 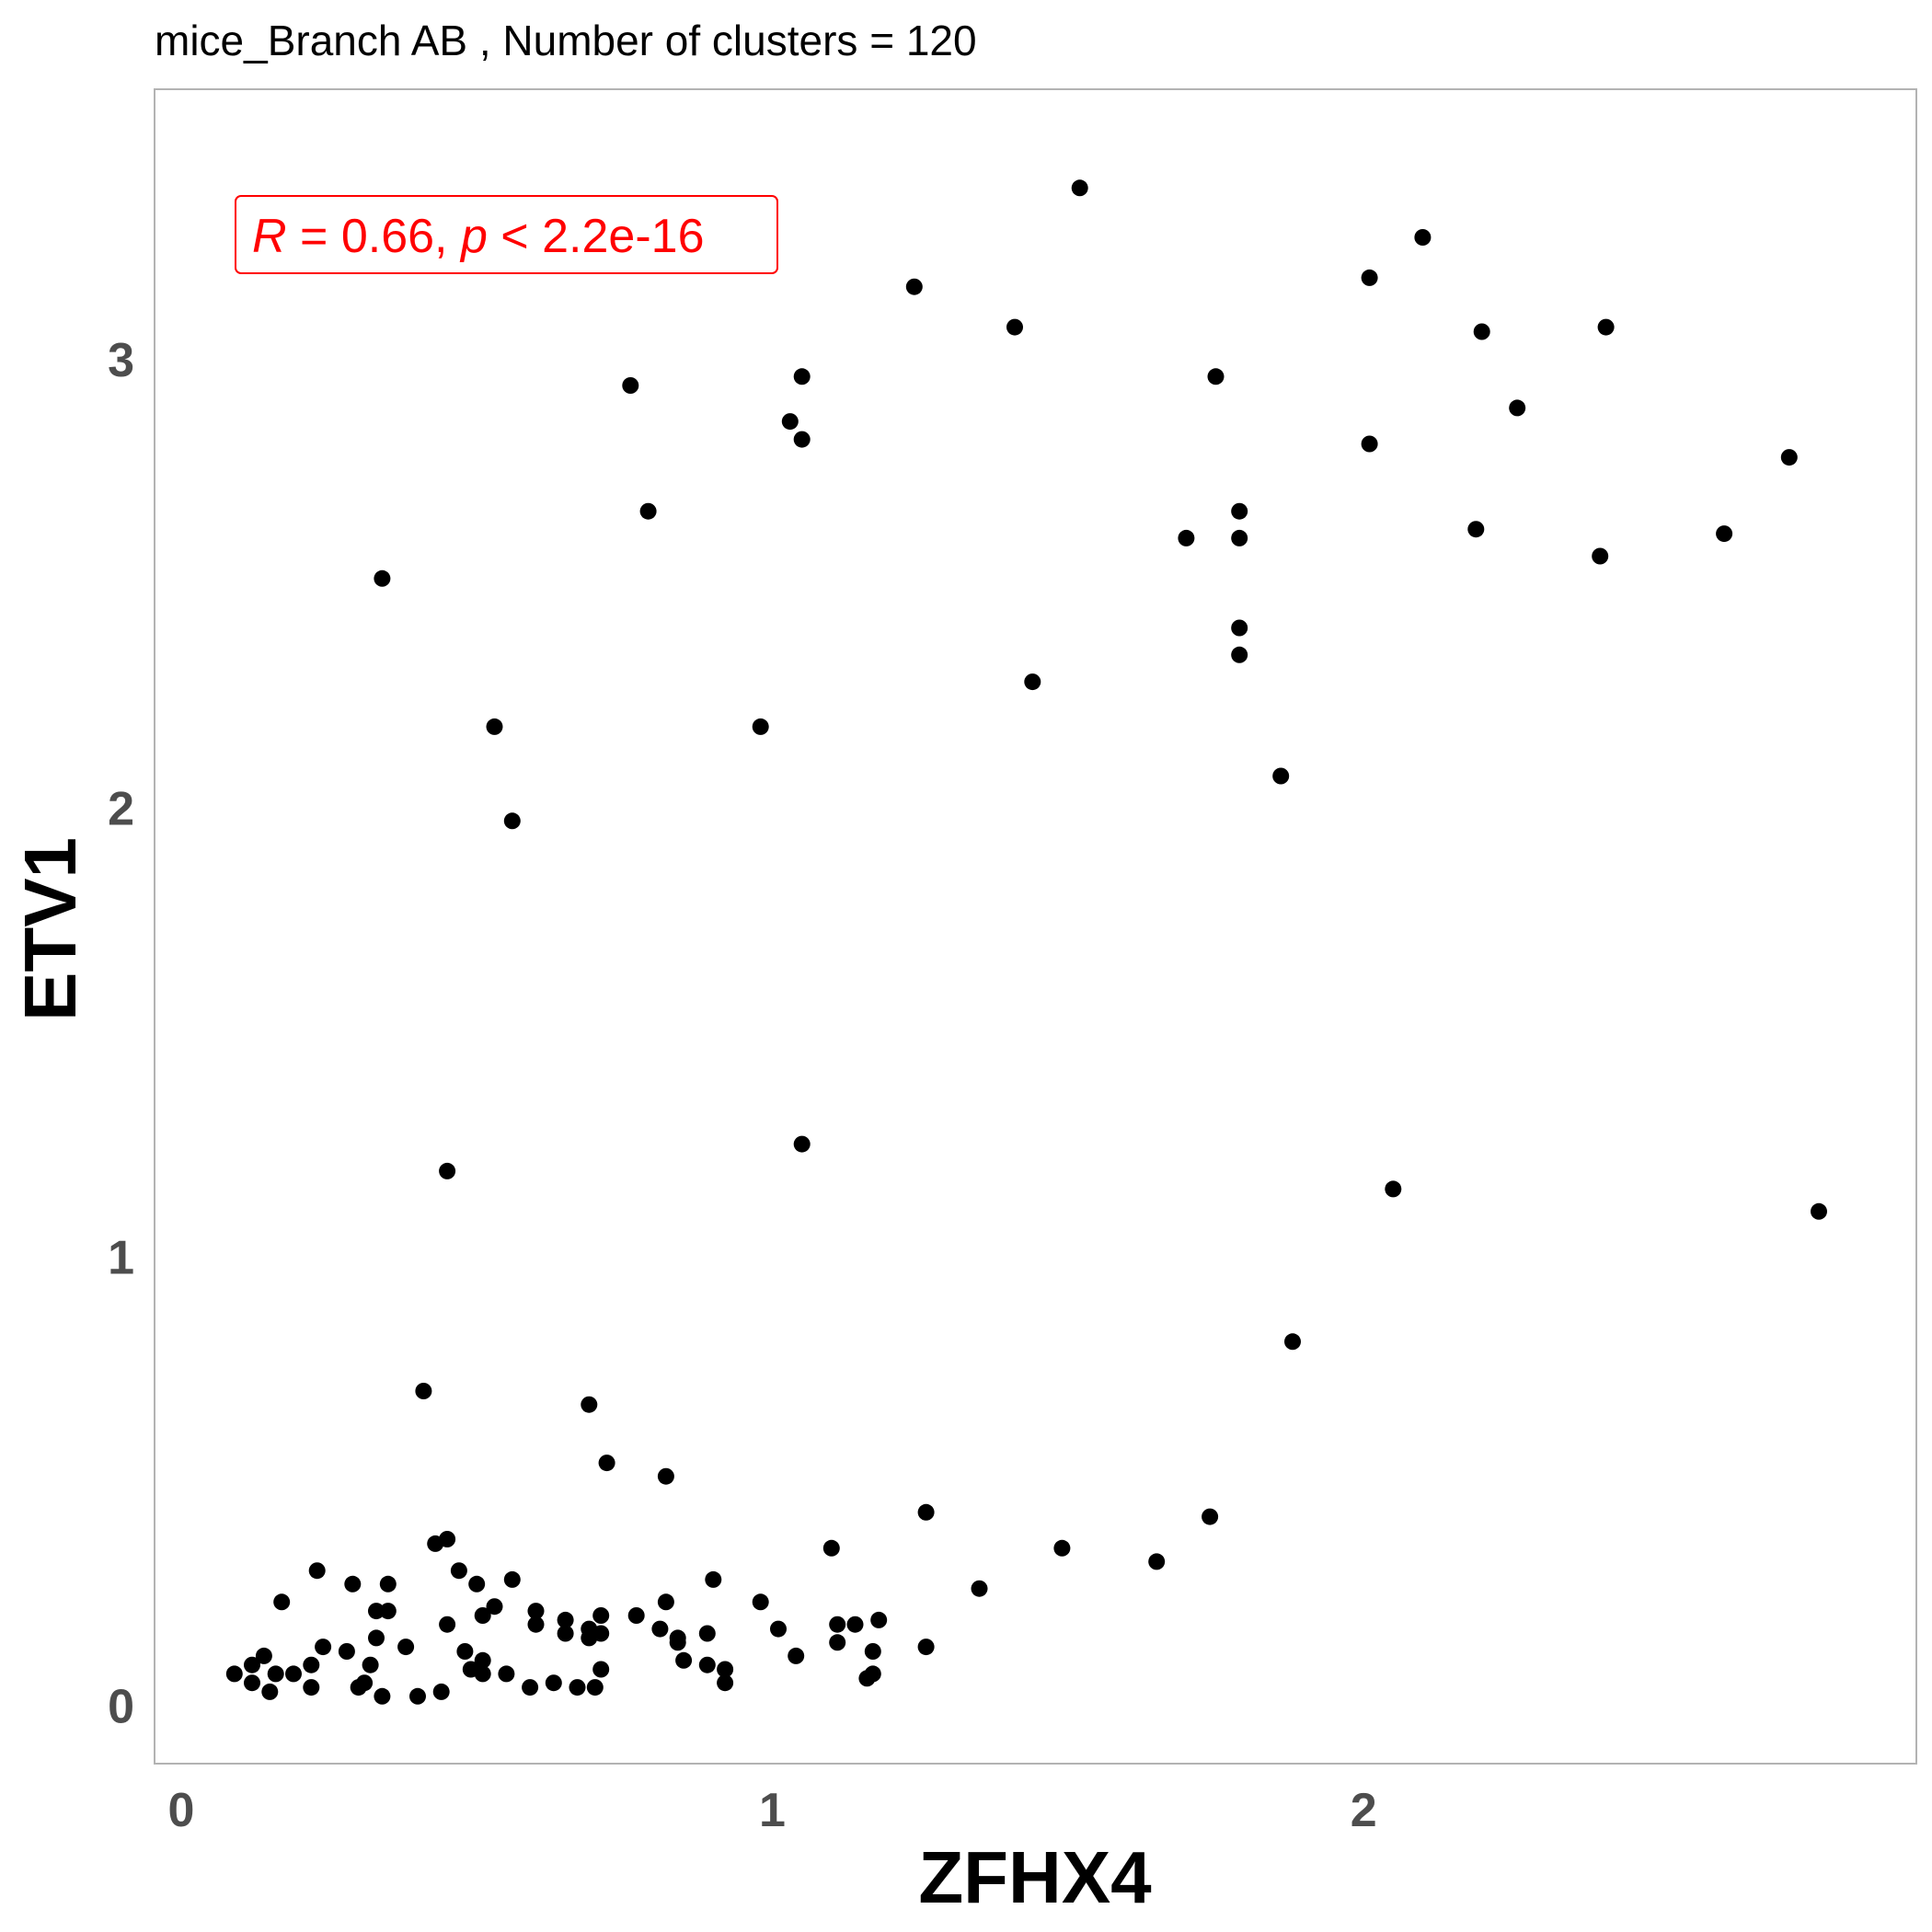 I want to click on annotation-box, so click(x=506, y=234).